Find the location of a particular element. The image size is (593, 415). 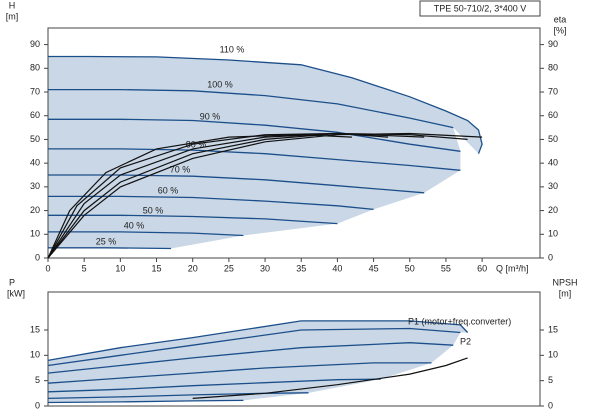

y2-tick-label: 50 is located at coordinates (553, 139).